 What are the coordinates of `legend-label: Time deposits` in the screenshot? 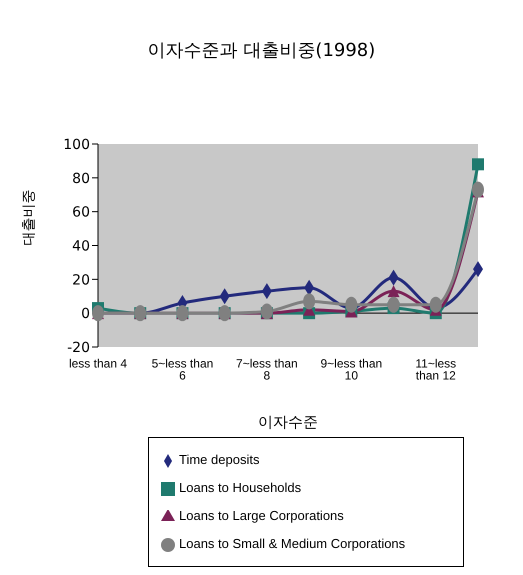 It's located at (219, 459).